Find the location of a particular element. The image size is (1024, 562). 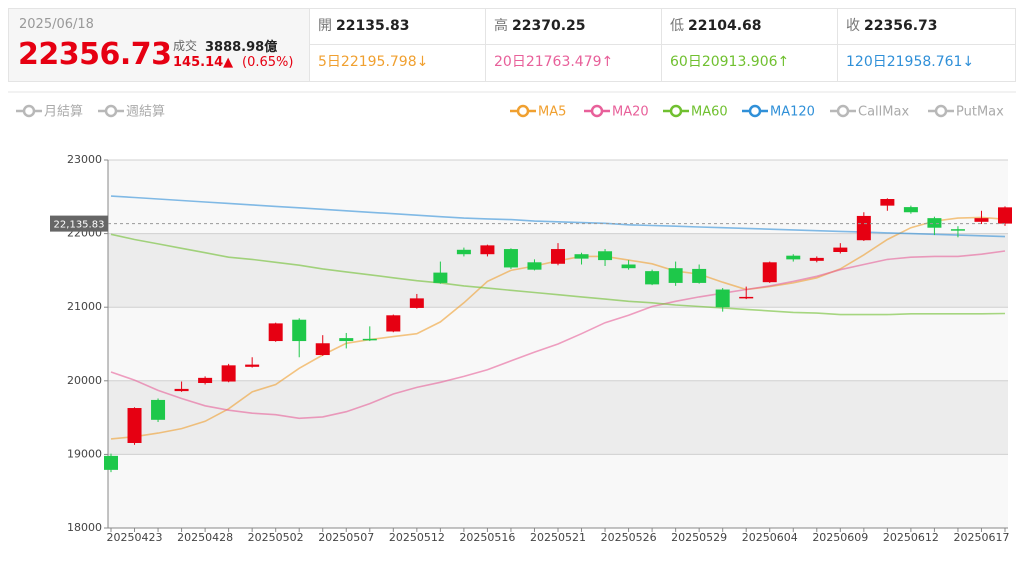

x-tick-label: 20250617 is located at coordinates (981, 537).